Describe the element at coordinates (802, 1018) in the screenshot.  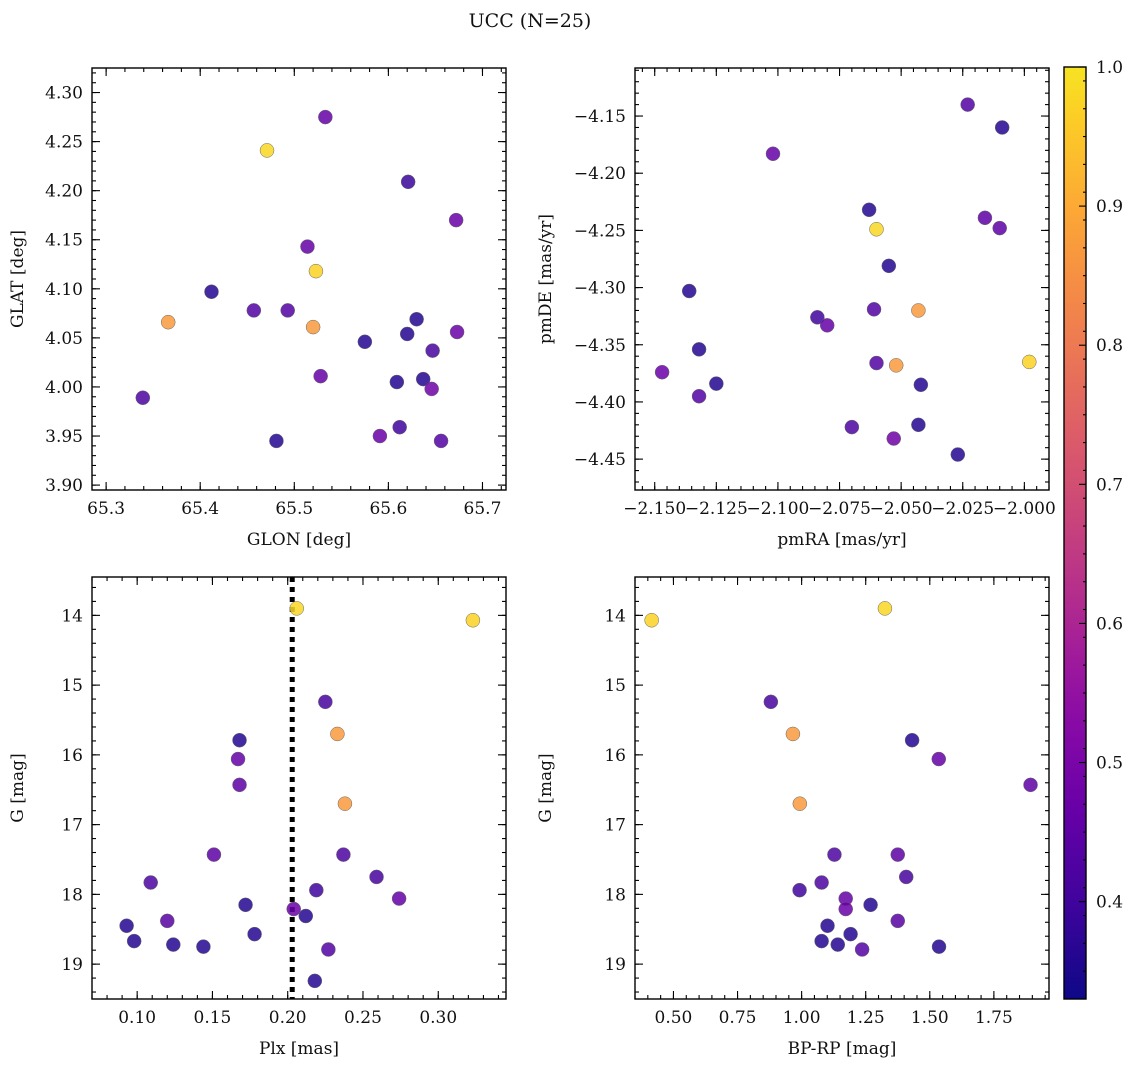
I see `x-tick-label: 1.00` at that location.